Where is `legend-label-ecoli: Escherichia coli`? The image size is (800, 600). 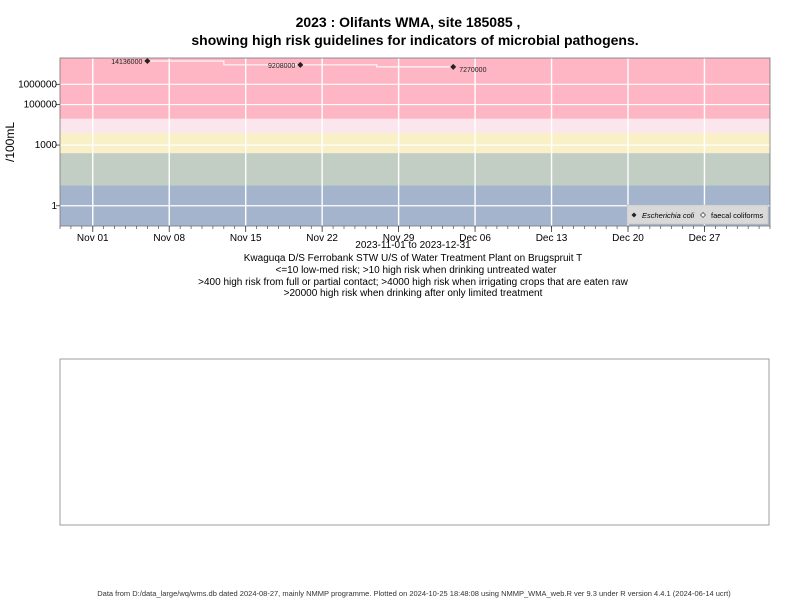 legend-label-ecoli: Escherichia coli is located at coordinates (668, 215).